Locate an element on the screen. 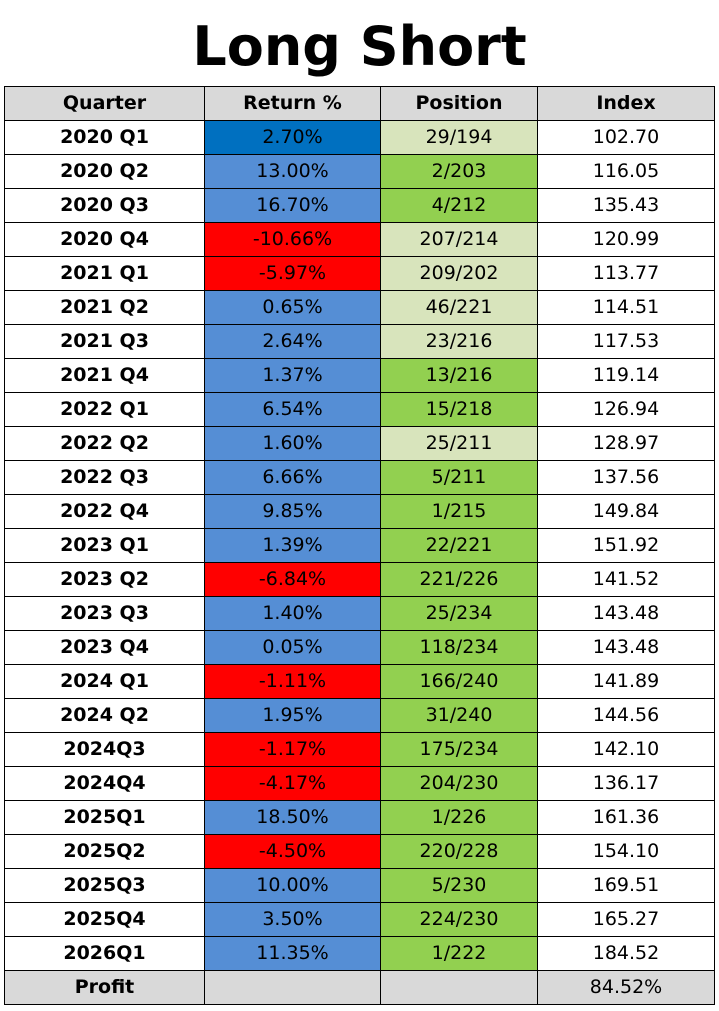 The image size is (719, 1011). quarter-cell: 2022 Q1 is located at coordinates (104, 409).